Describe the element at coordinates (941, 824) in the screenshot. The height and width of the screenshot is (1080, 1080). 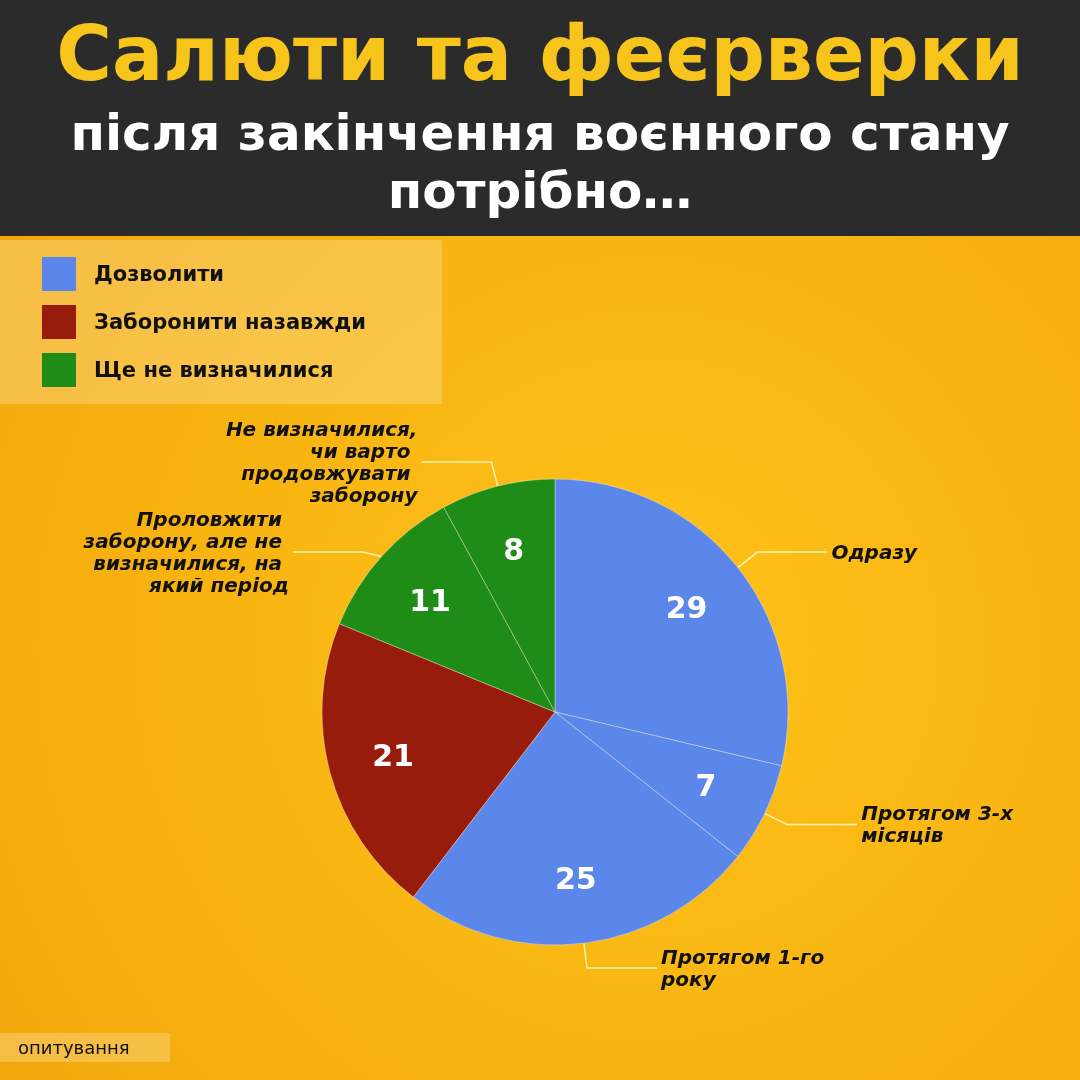
I see `slice-label: Протягом 3-х місяців` at that location.